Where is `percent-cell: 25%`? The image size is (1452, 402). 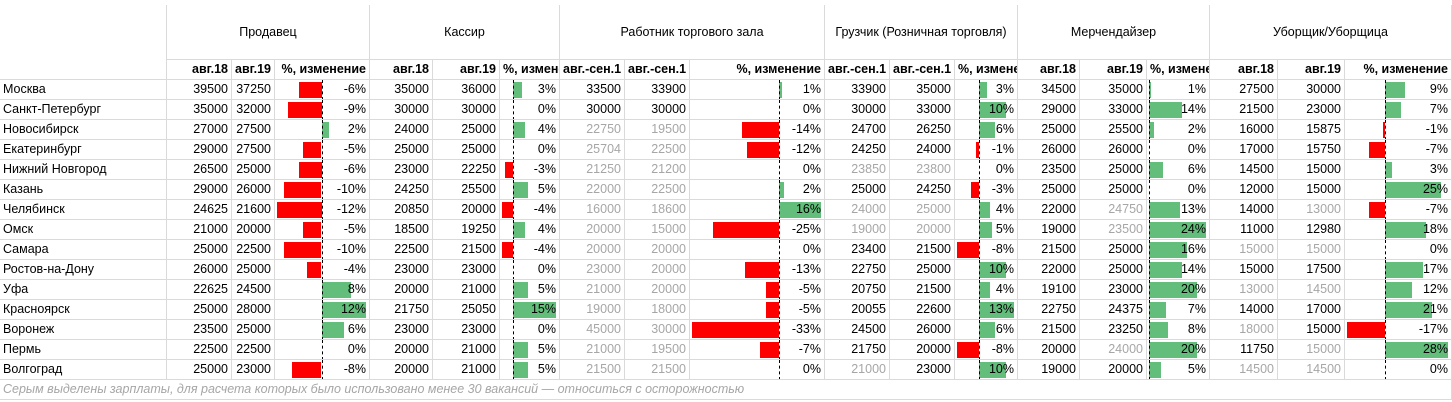 percent-cell: 25% is located at coordinates (1398, 190).